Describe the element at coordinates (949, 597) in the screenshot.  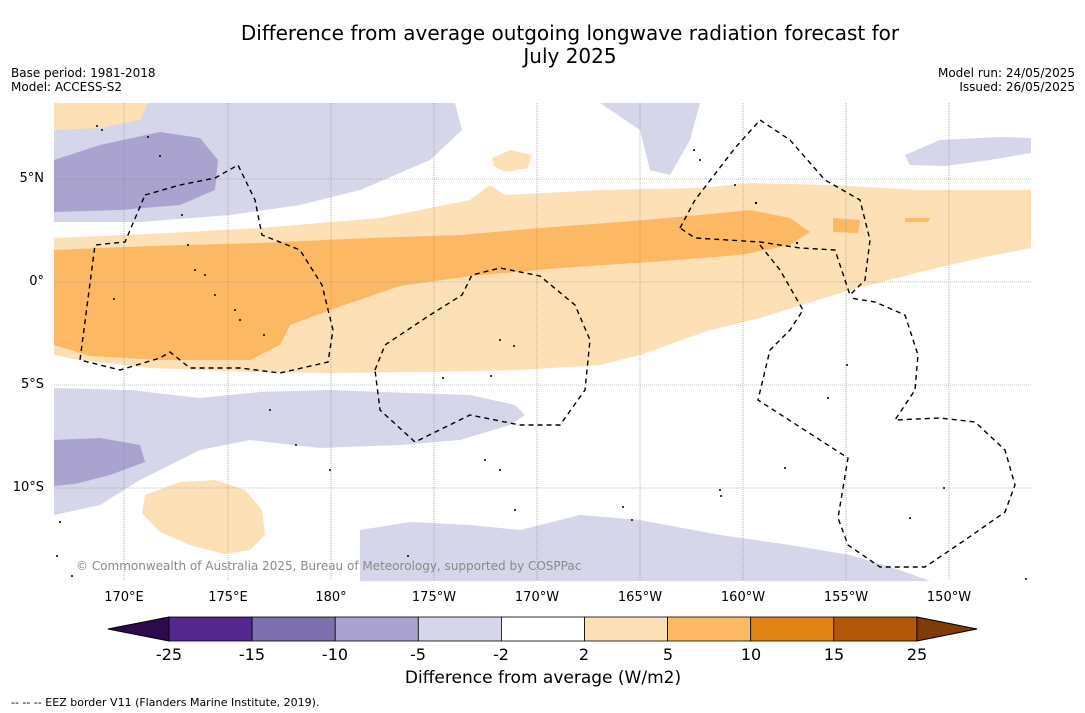
I see `lon-tick-150w: 150°W` at that location.